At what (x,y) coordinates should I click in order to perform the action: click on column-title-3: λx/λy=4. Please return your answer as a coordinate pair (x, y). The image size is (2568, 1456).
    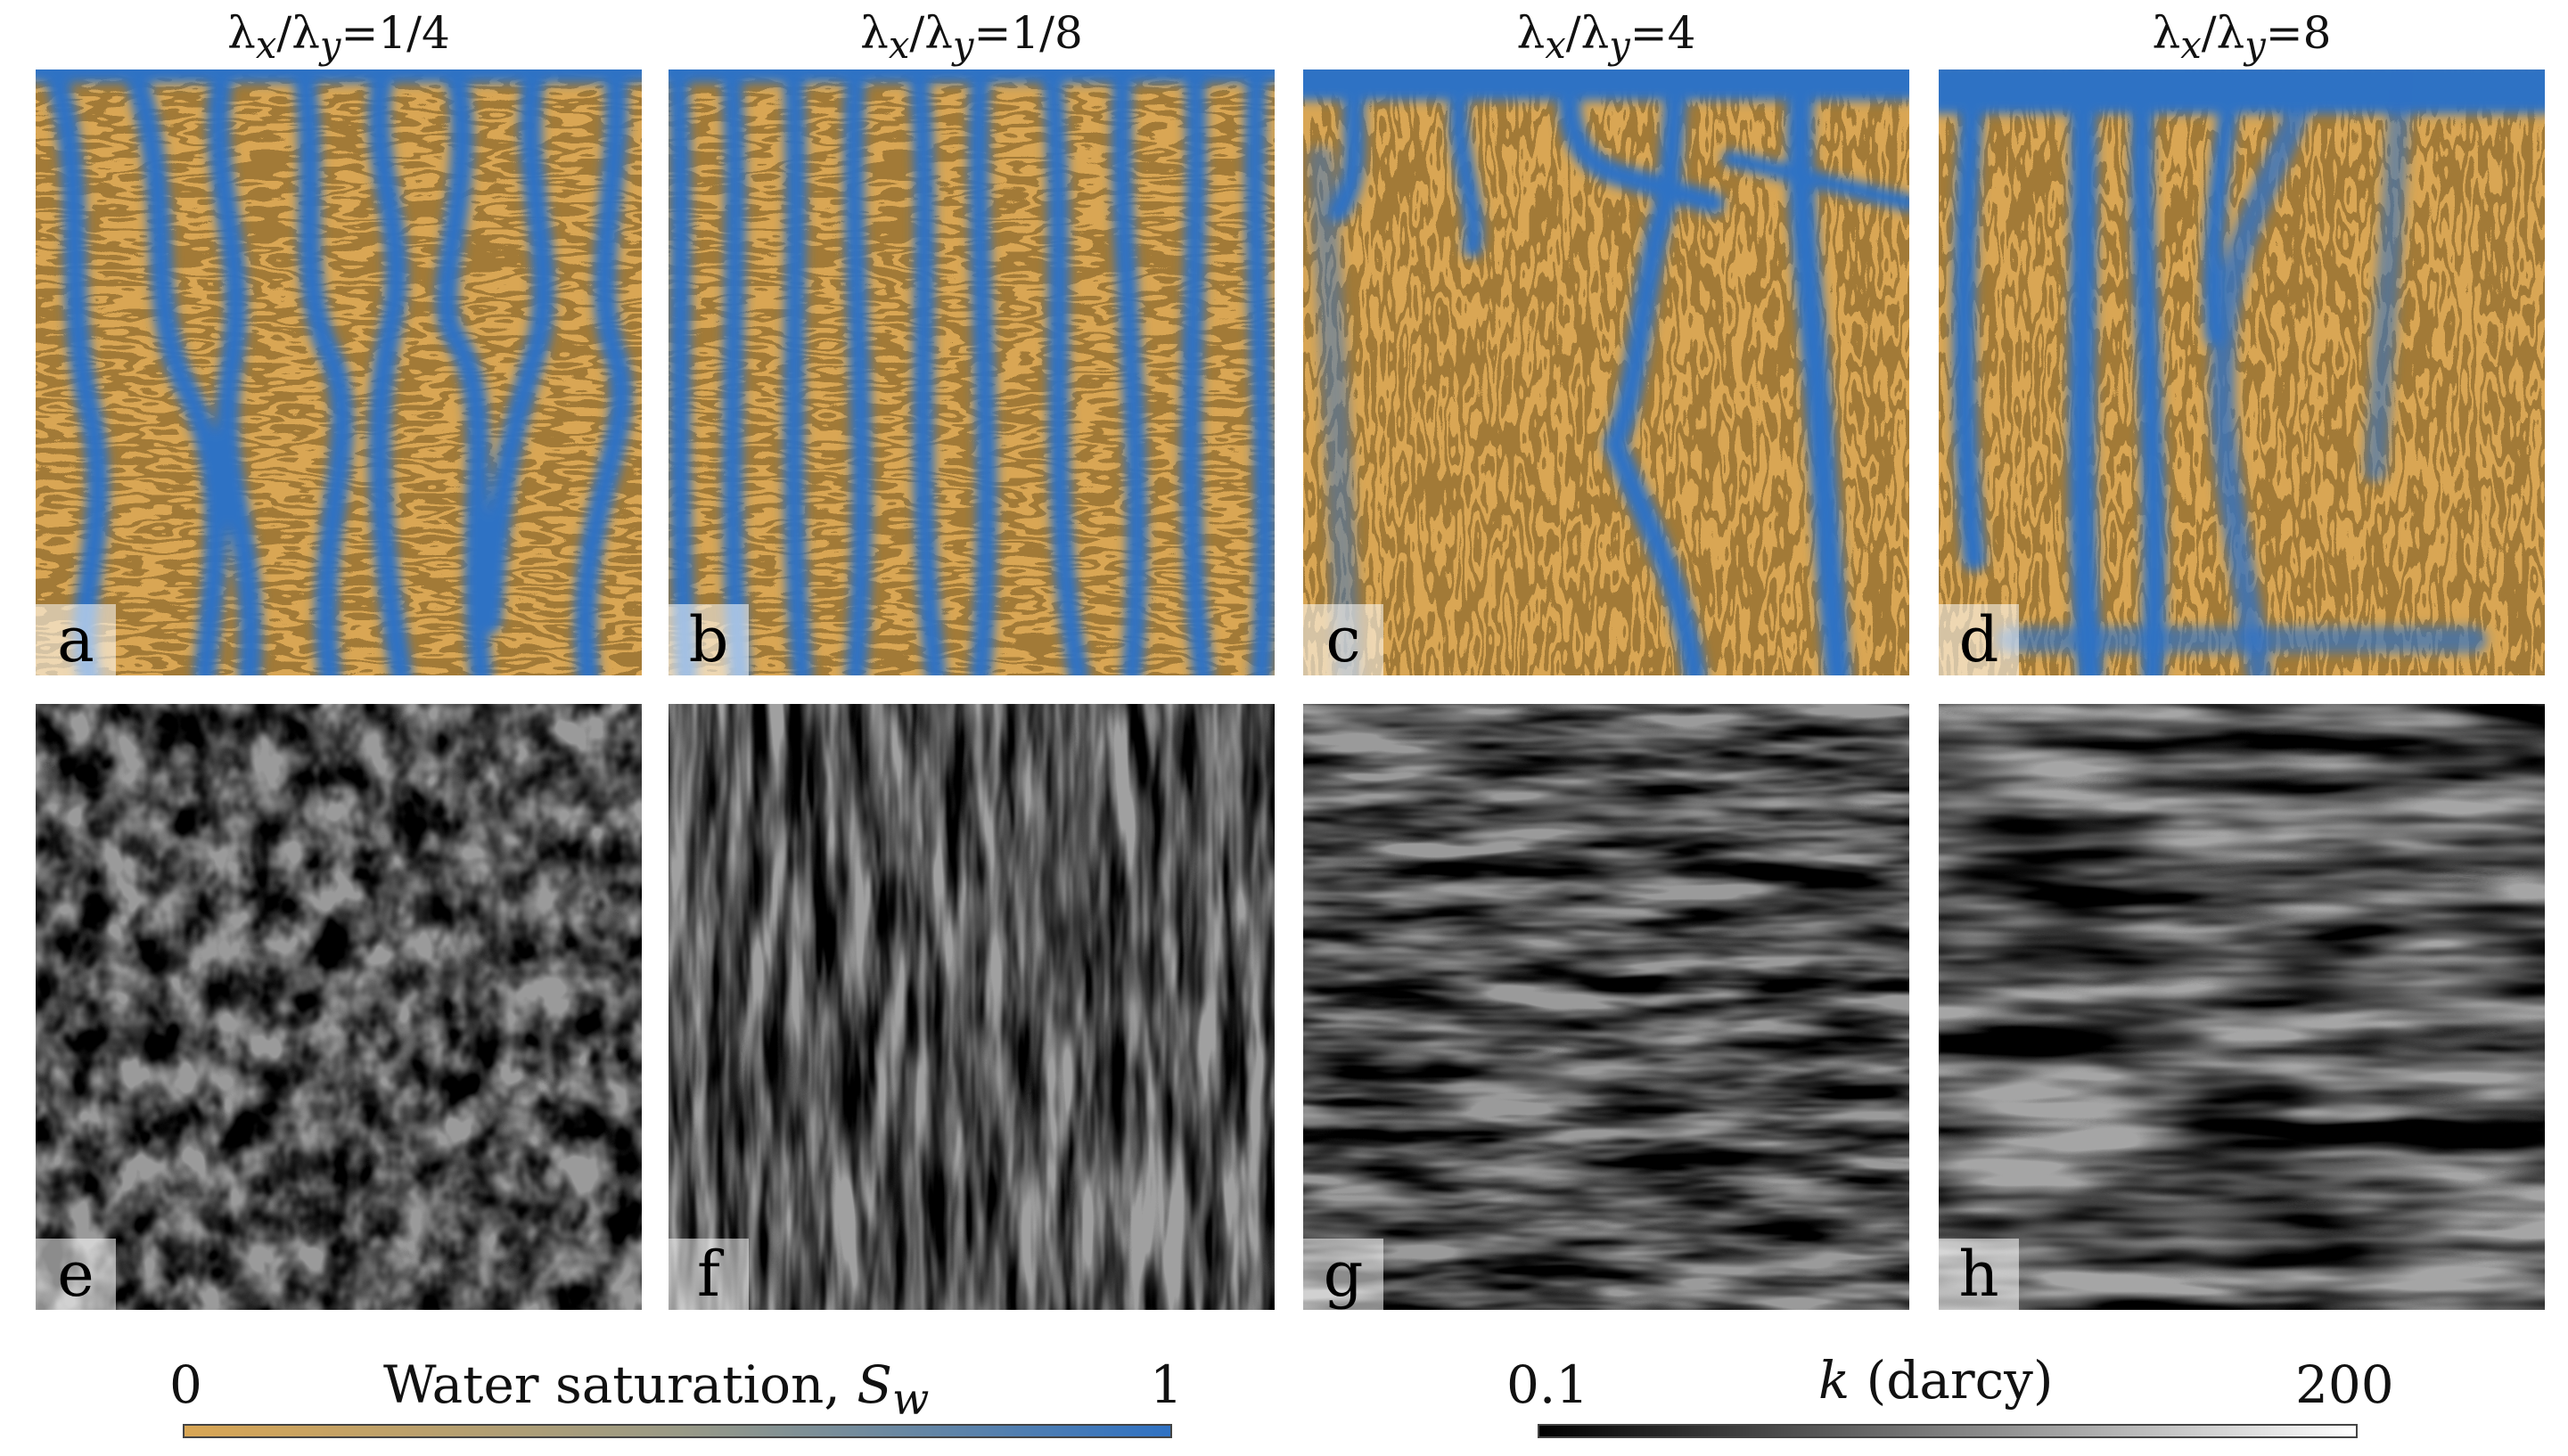
    Looking at the image, I should click on (1606, 37).